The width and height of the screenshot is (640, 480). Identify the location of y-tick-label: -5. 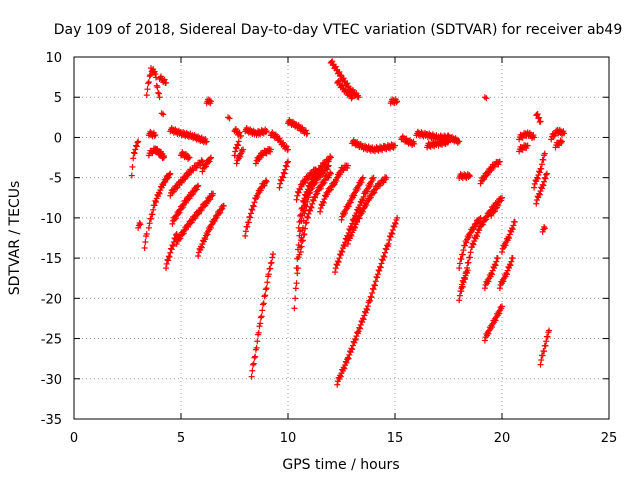
(55, 179).